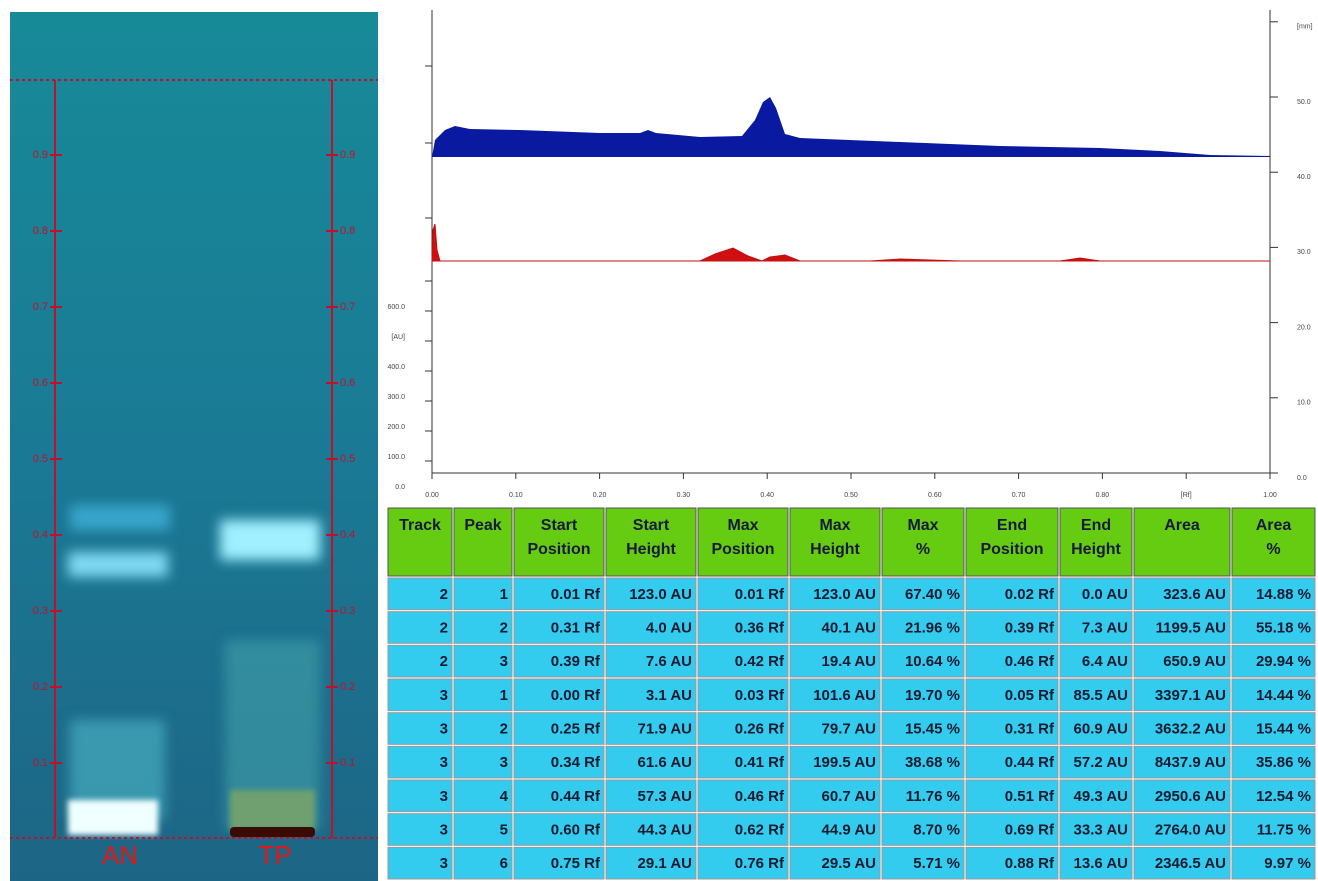 Image resolution: width=1318 pixels, height=881 pixels. What do you see at coordinates (347, 687) in the screenshot?
I see `tick-label: 0.2` at bounding box center [347, 687].